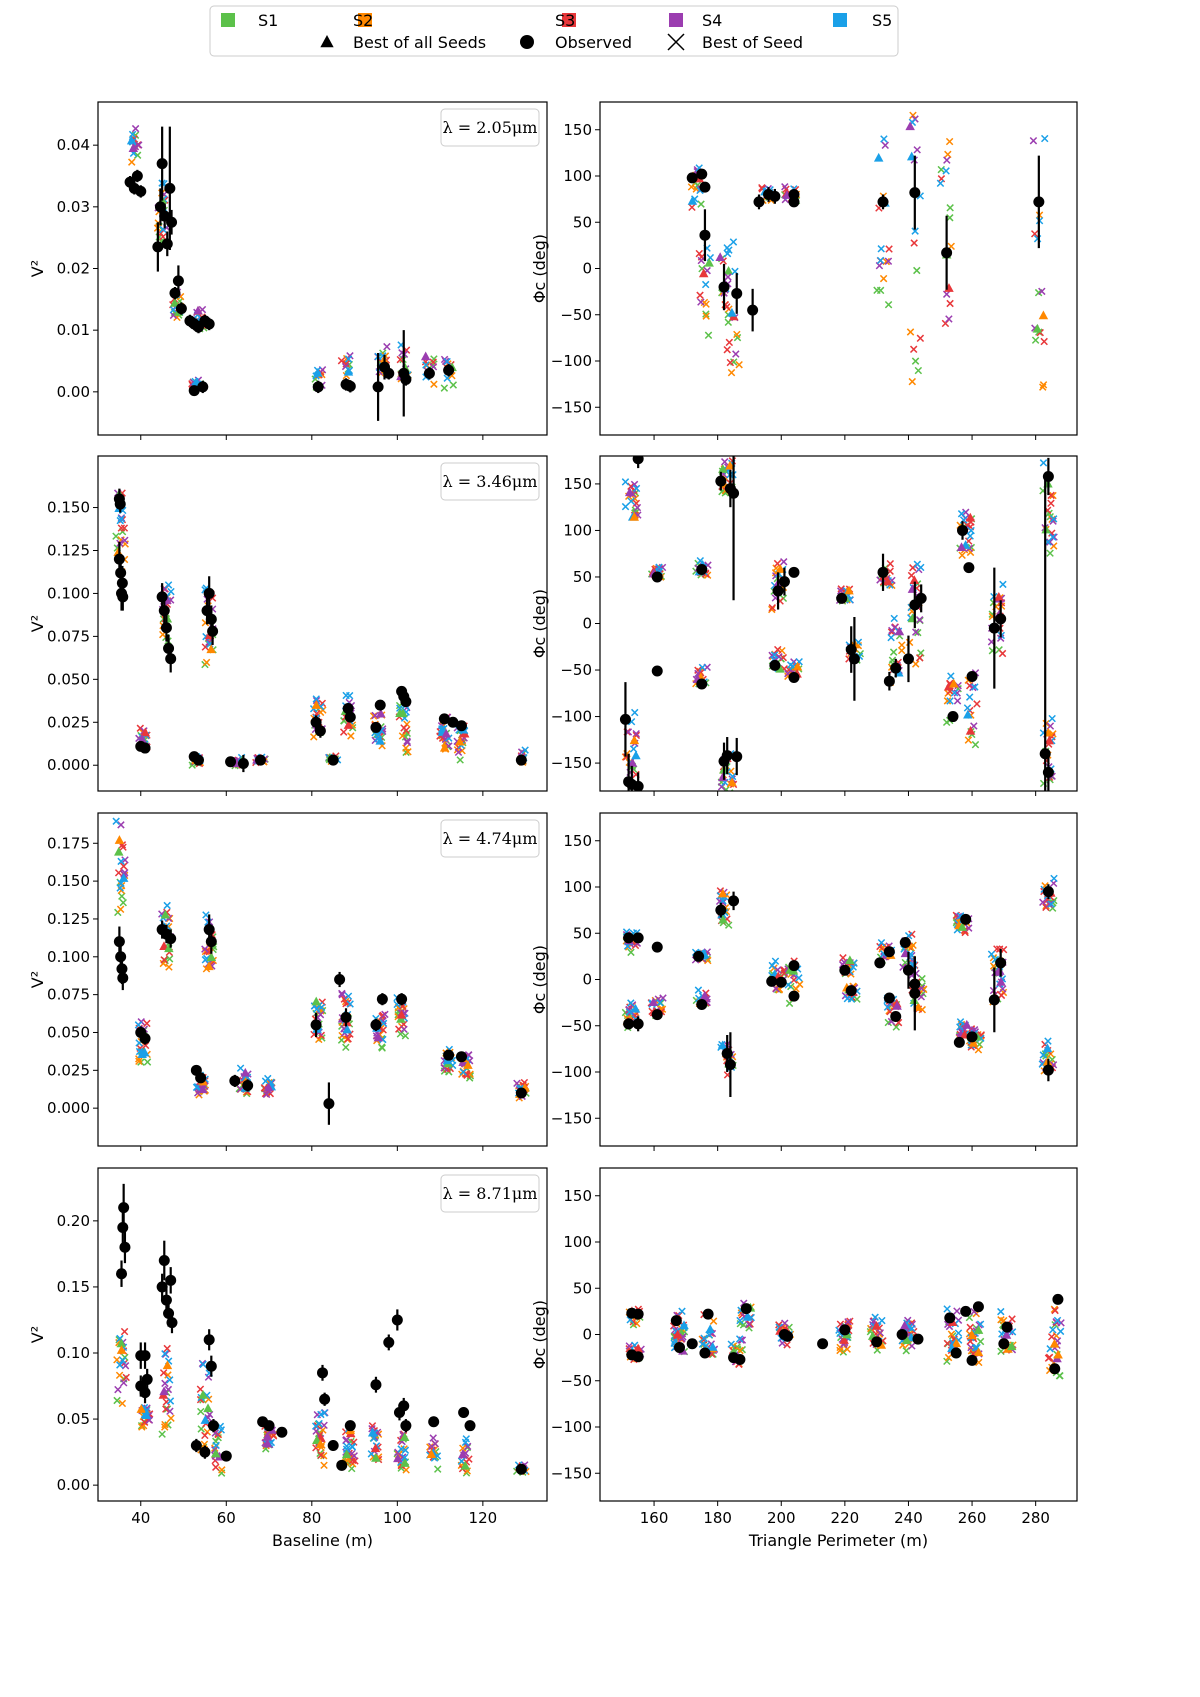  I want to click on y-tick-label: 150, so click(577, 484).